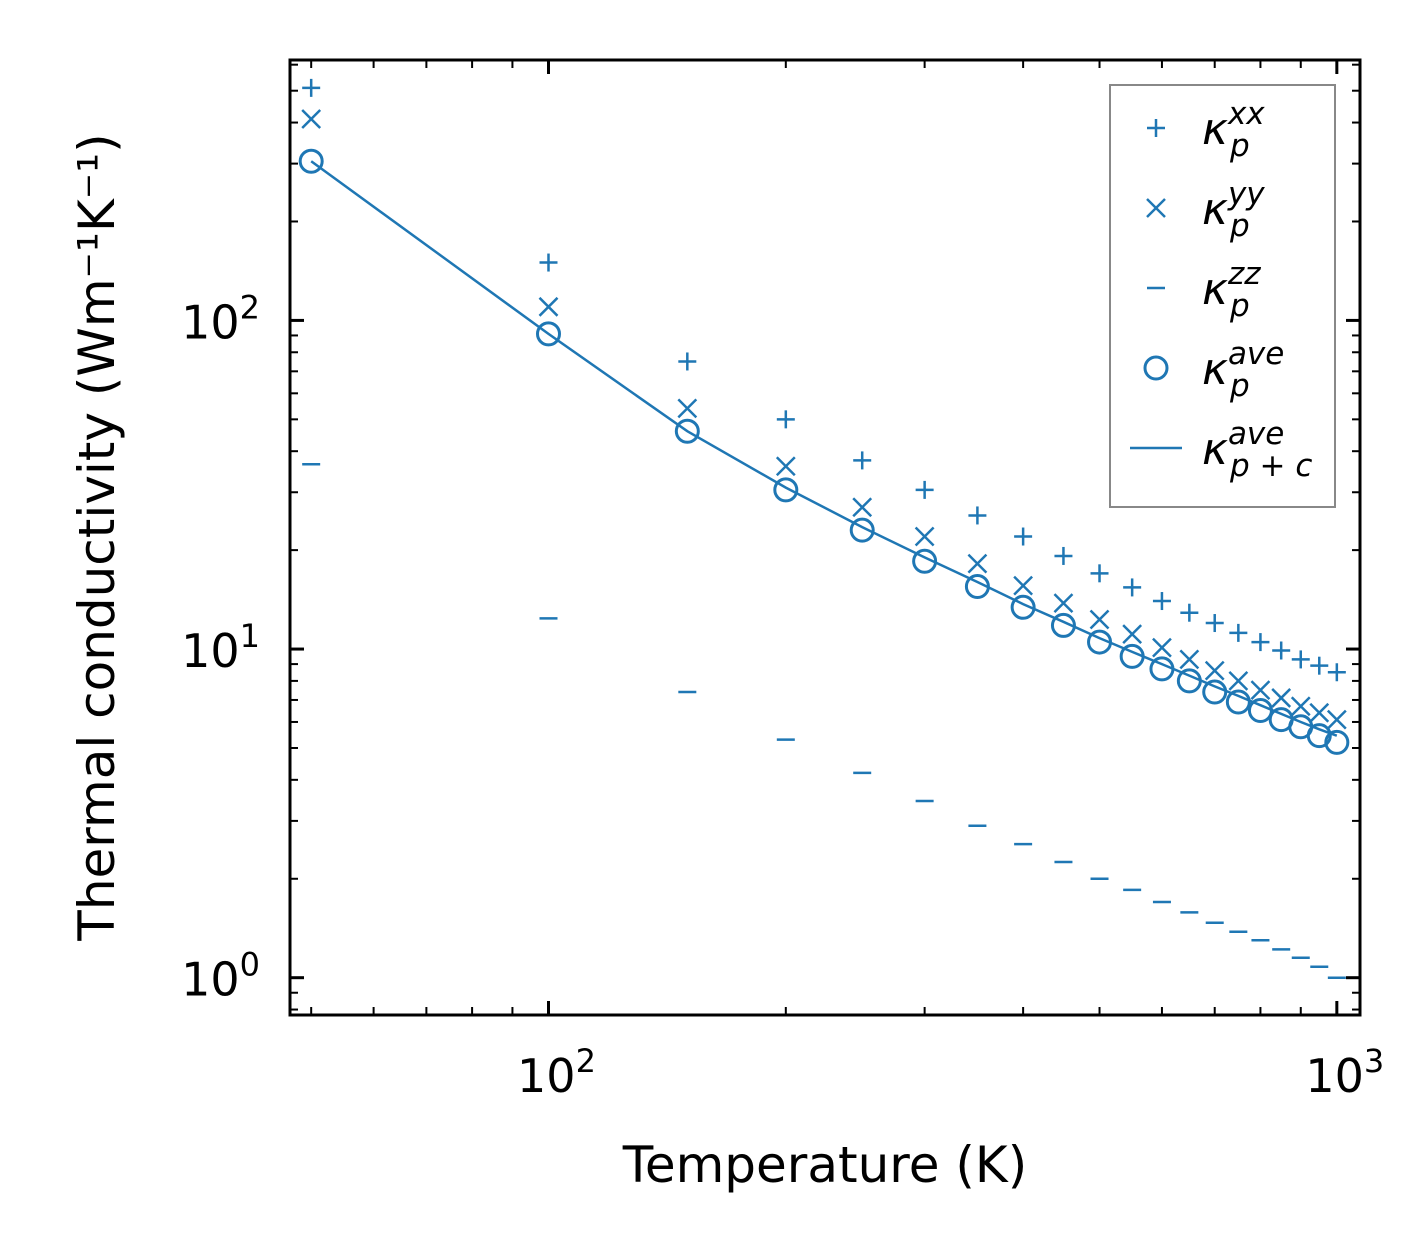 The image size is (1421, 1254). Describe the element at coordinates (1231, 285) in the screenshot. I see `legend-label-kzz: κzz` at that location.